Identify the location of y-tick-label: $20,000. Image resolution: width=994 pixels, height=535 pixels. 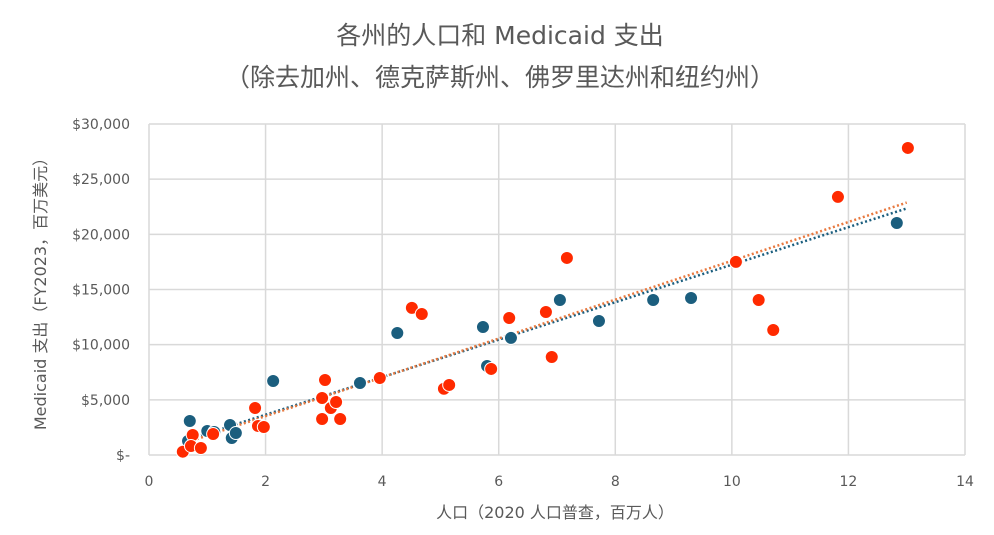
(101, 235).